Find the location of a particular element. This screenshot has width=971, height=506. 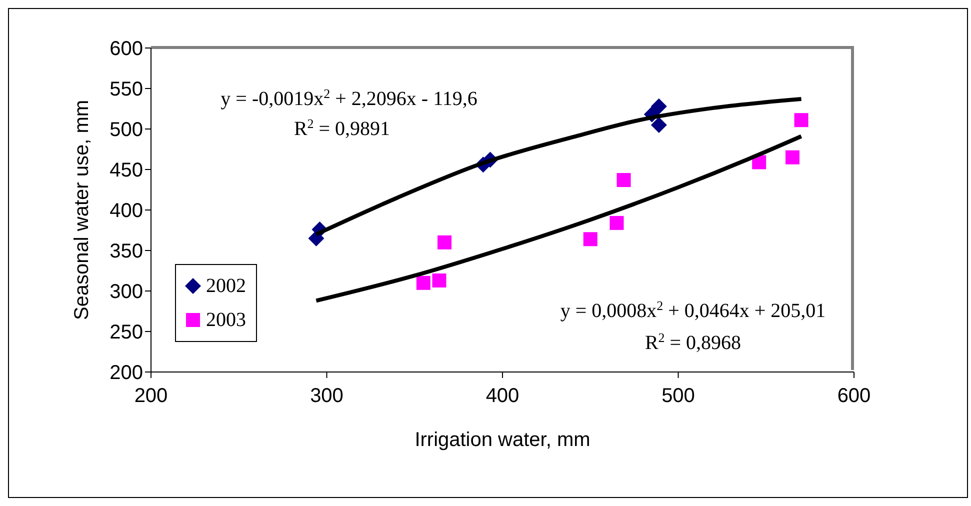

x-tick-label: 600 is located at coordinates (854, 396).